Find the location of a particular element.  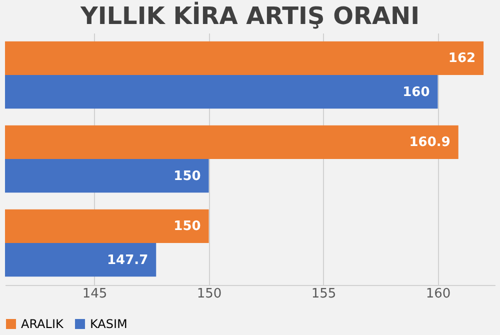

data-label: 147.7 is located at coordinates (127, 260).